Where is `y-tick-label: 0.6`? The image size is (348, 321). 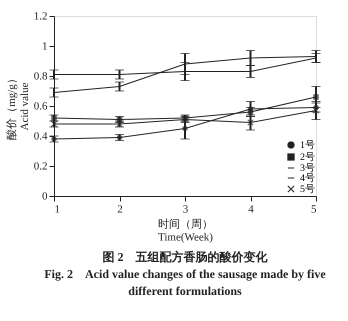
y-tick-label: 0.6 is located at coordinates (41, 106).